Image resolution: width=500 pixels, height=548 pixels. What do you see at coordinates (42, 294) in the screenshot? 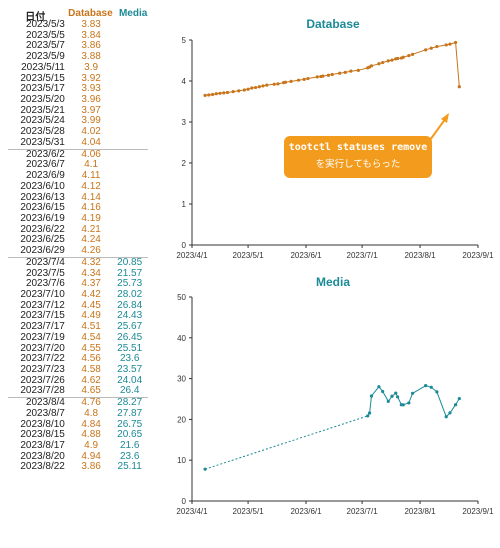
I see `cell-date: 2023/7/10` at bounding box center [42, 294].